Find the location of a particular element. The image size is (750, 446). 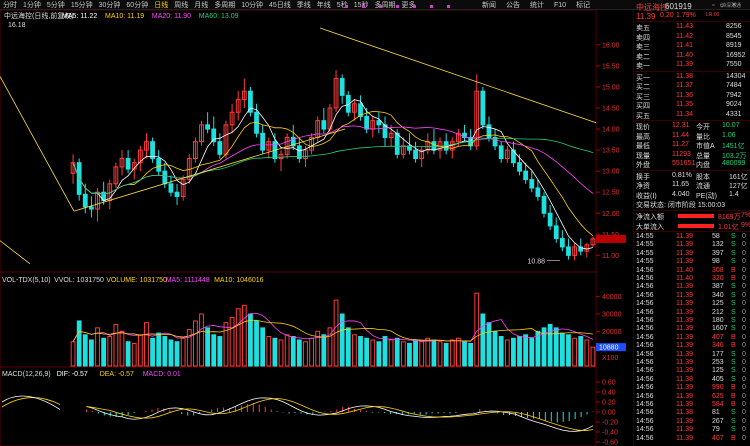

menu-item: 统计 is located at coordinates (537, 5).